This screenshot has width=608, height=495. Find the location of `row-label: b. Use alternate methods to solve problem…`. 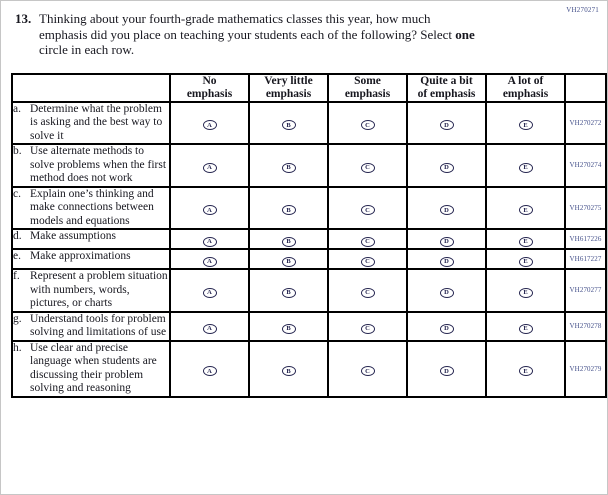

row-label: b. Use alternate methods to solve problem… is located at coordinates (91, 165).